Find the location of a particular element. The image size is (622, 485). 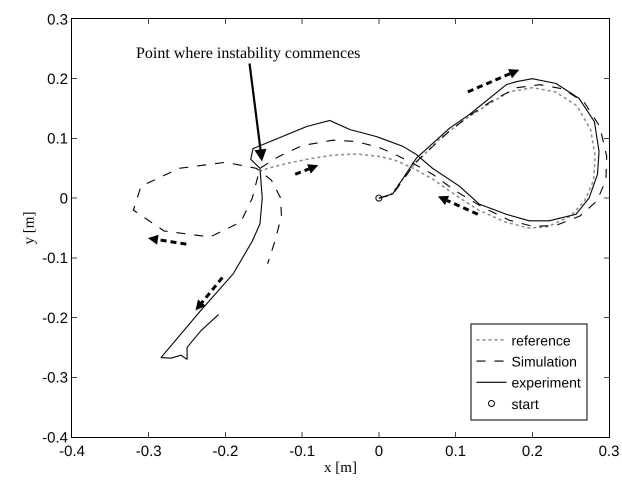

x-tick-label: -0.2 is located at coordinates (225, 451).